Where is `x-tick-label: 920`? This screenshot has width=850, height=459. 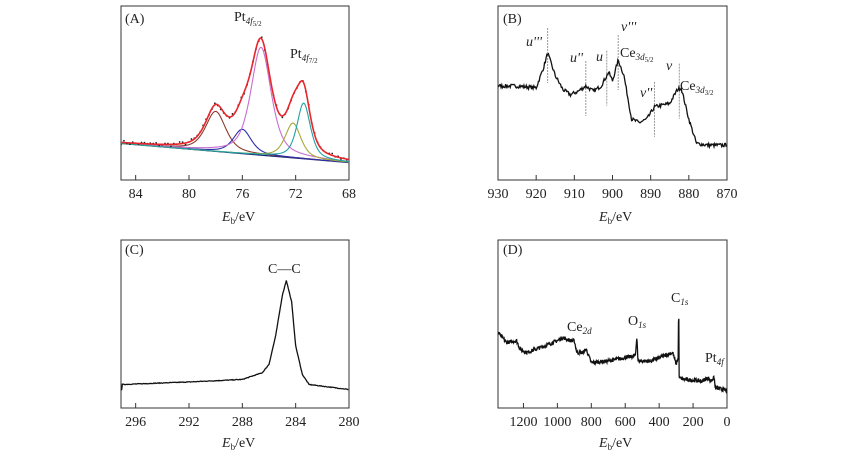
x-tick-label: 920 is located at coordinates (536, 194).